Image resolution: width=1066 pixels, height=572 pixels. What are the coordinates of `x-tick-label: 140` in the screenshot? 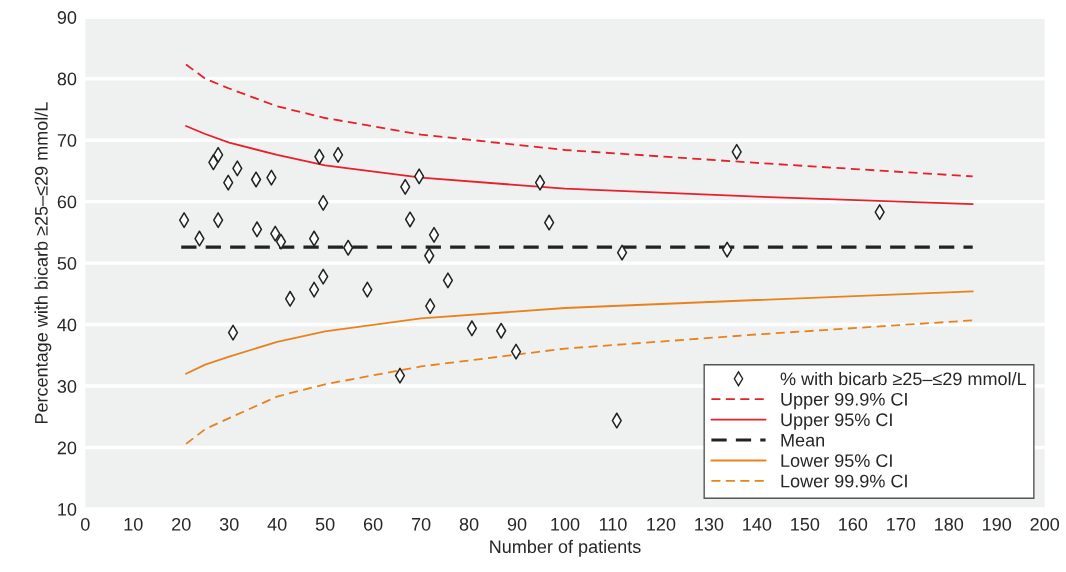 It's located at (757, 524).